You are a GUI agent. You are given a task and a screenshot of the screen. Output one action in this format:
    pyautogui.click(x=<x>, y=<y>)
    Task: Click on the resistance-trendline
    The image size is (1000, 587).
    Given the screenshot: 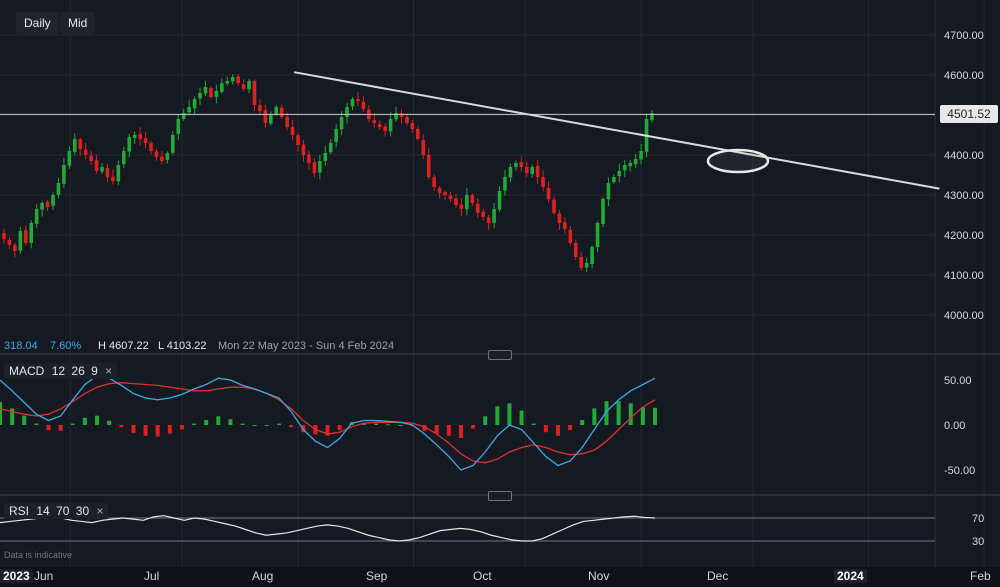 What is the action you would take?
    pyautogui.click(x=616, y=130)
    